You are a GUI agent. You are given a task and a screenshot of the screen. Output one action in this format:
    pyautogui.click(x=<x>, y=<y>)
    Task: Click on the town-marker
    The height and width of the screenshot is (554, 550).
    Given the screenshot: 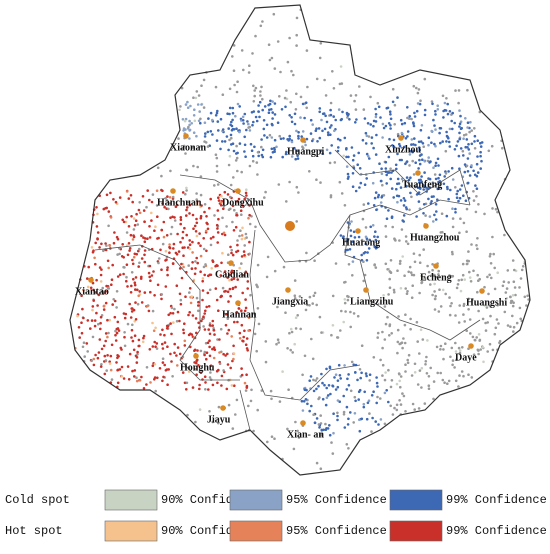 What is the action you would take?
    pyautogui.click(x=91, y=280)
    